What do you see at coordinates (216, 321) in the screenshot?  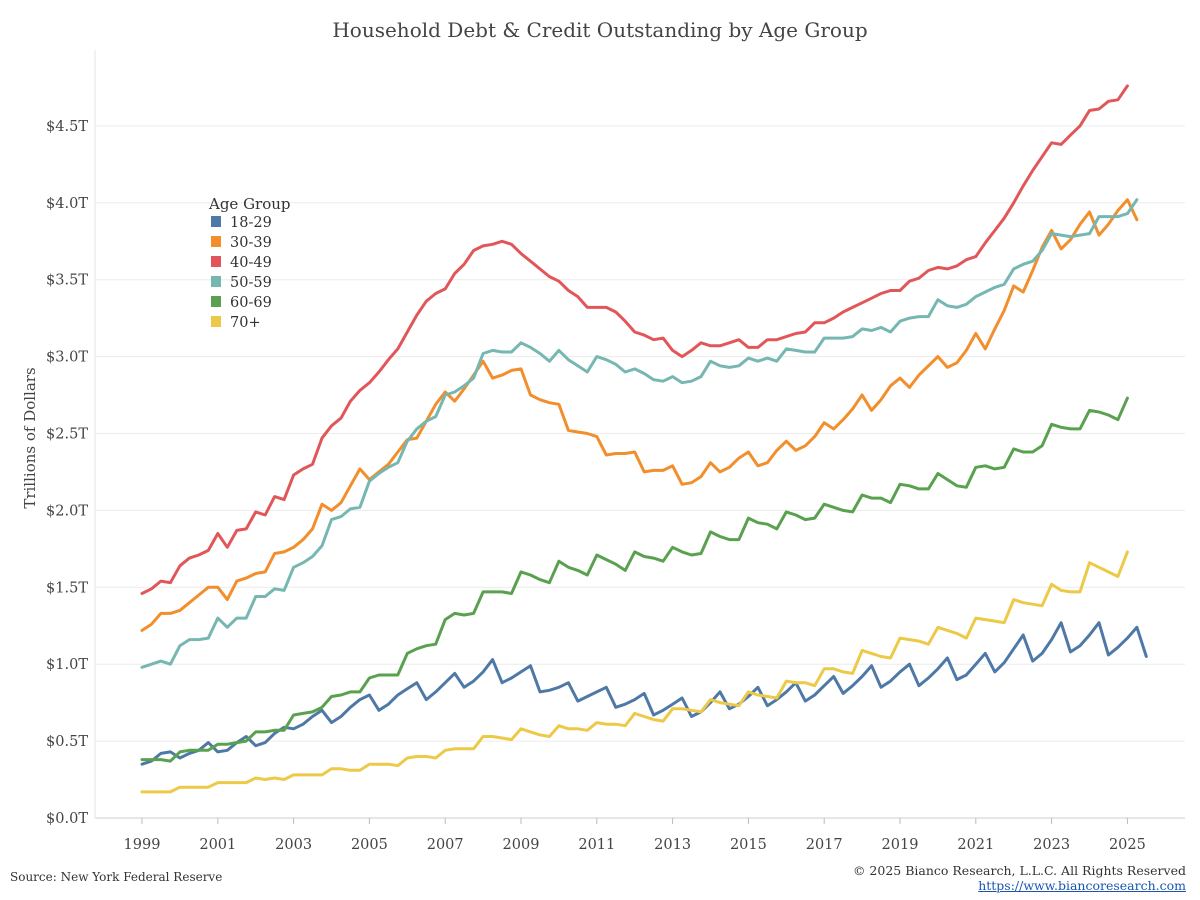 I see `legend-swatch-70+` at bounding box center [216, 321].